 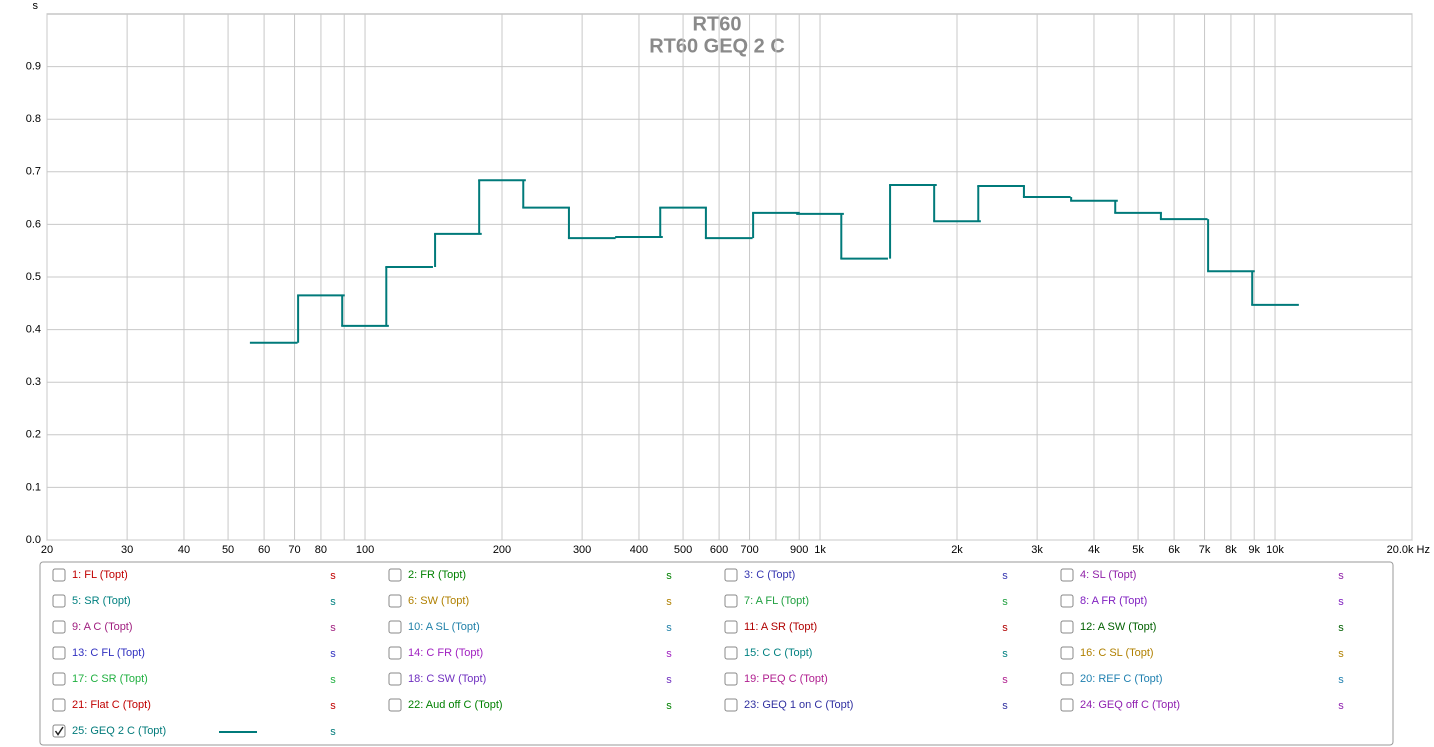 I want to click on y-tick-label: 0.0, so click(x=33, y=540).